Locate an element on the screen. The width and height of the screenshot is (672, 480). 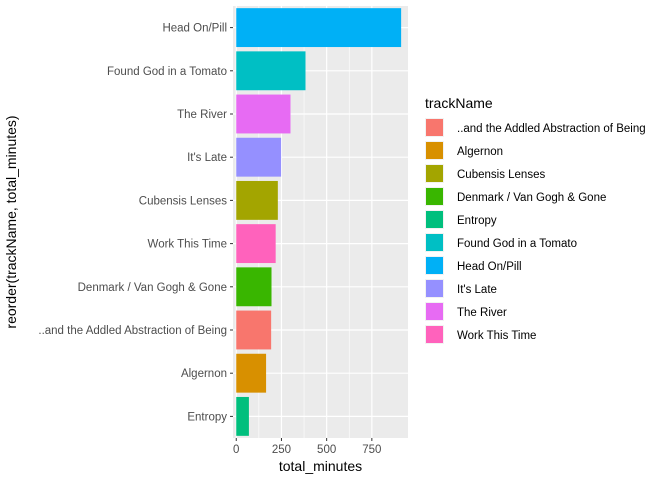
legend-swatch-it-s-late is located at coordinates (434, 288).